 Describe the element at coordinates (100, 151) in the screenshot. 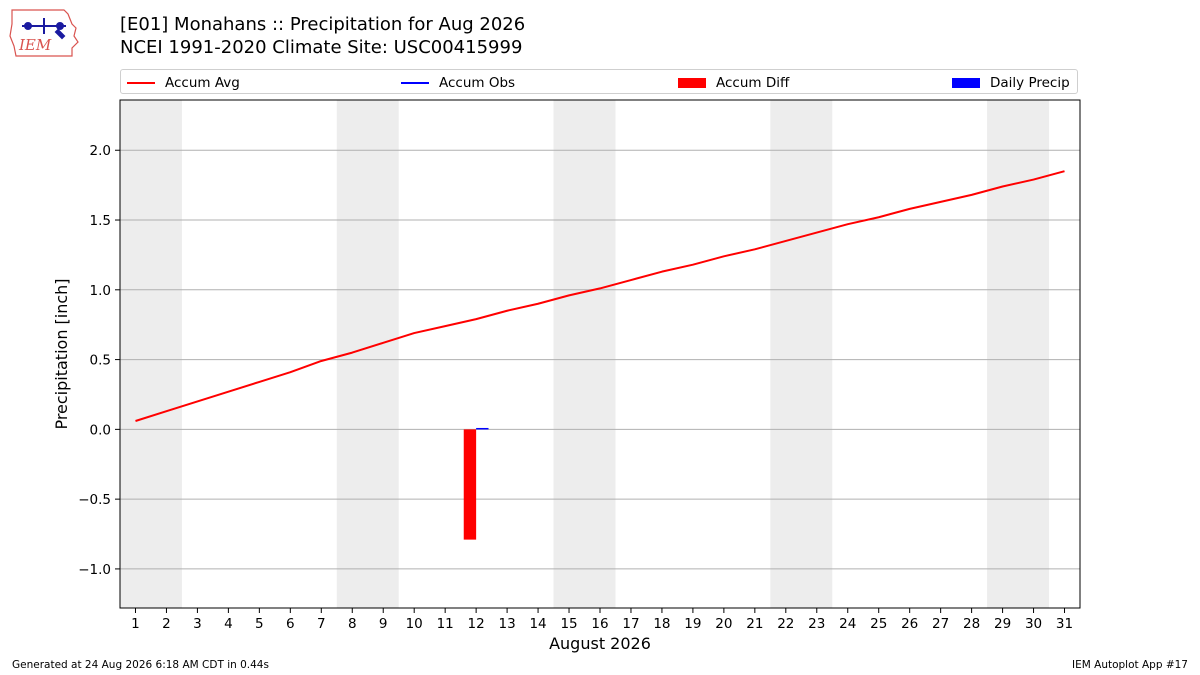

I see `y-tick-label: 2.0` at that location.